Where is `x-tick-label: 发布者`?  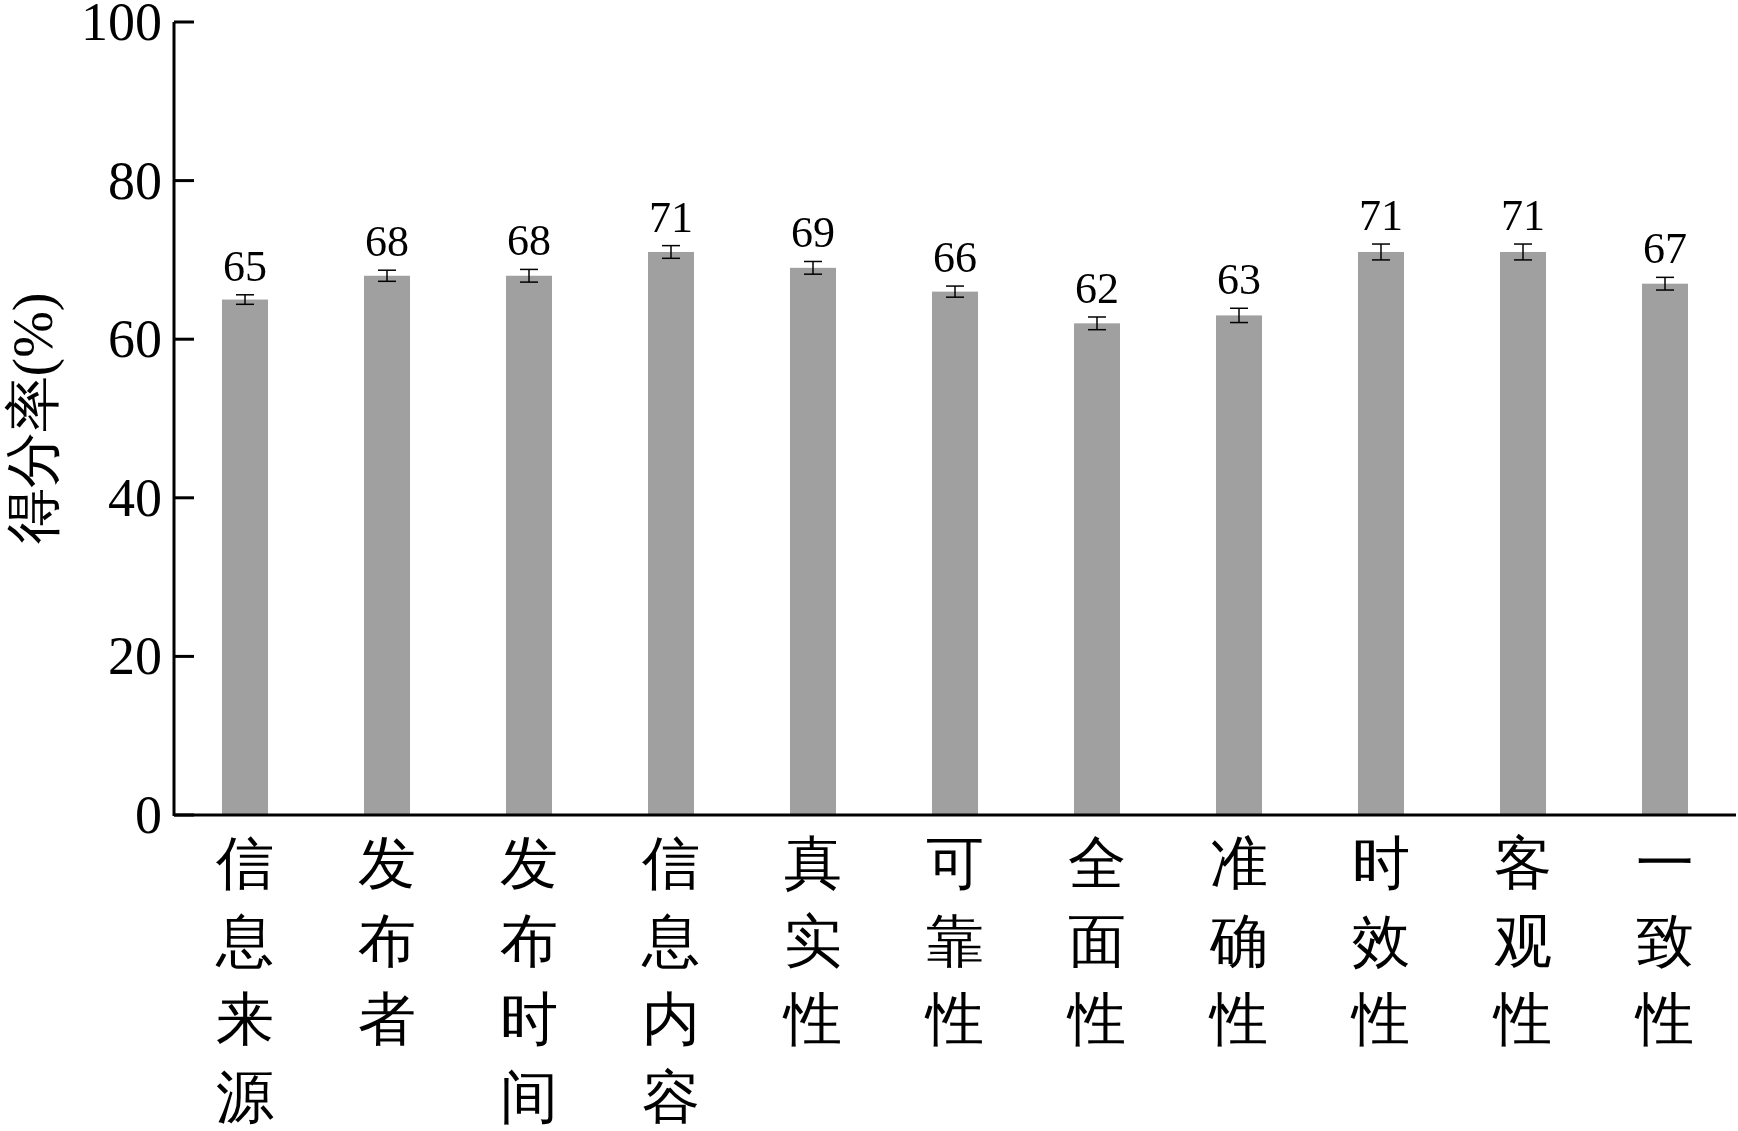 x-tick-label: 发布者 is located at coordinates (387, 941).